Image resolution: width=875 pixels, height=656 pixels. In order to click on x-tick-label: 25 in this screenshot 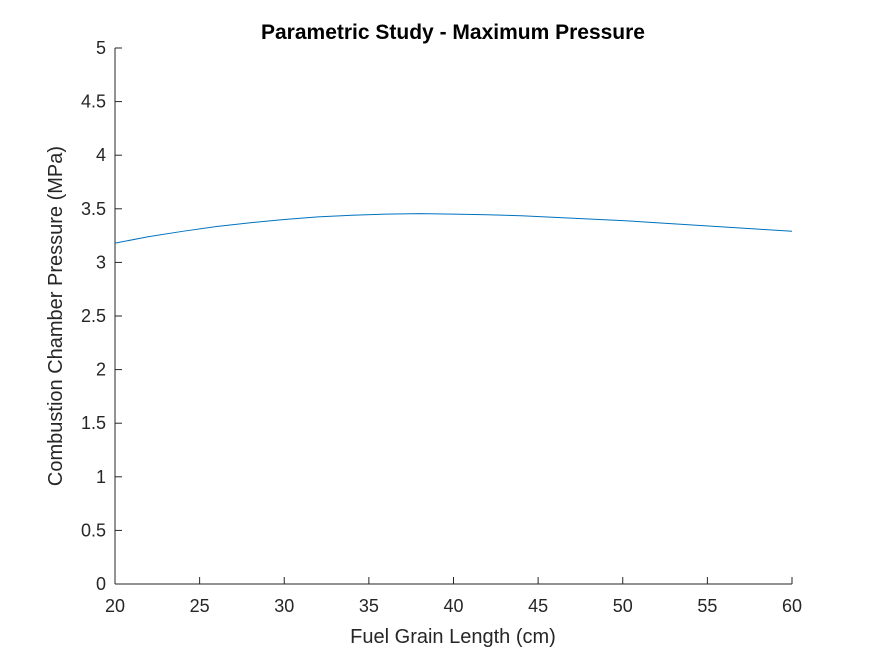, I will do `click(200, 606)`.